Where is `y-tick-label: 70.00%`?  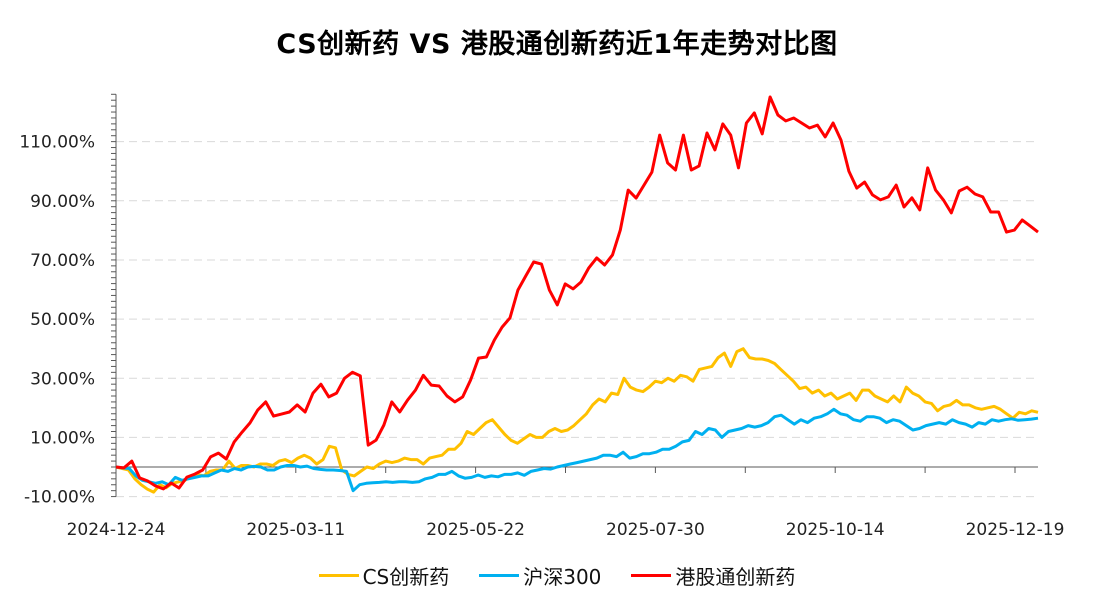
y-tick-label: 70.00% is located at coordinates (62, 261).